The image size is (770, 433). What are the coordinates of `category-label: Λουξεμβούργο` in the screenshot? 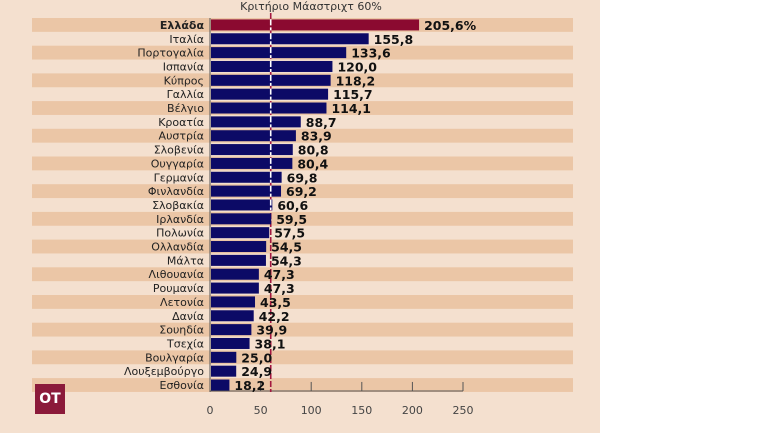 It's located at (164, 371).